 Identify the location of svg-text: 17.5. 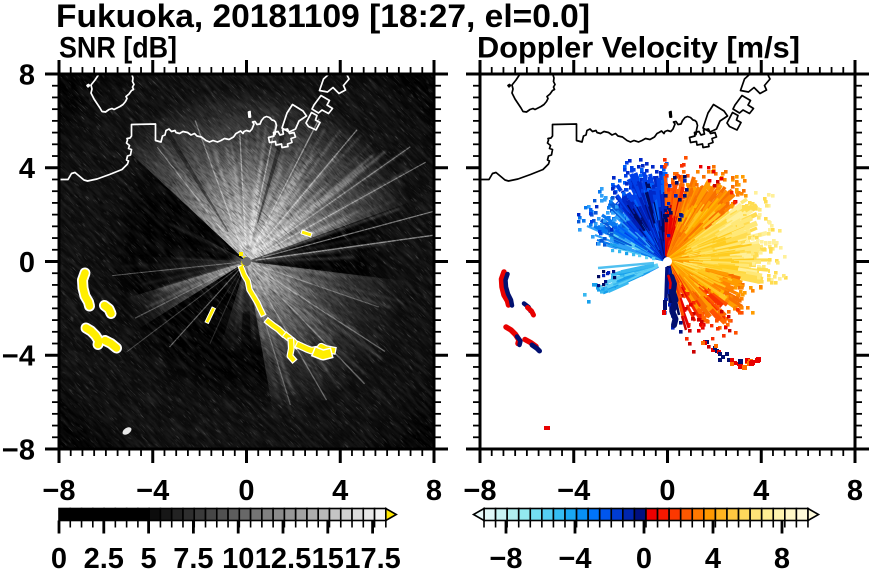
(372, 556).